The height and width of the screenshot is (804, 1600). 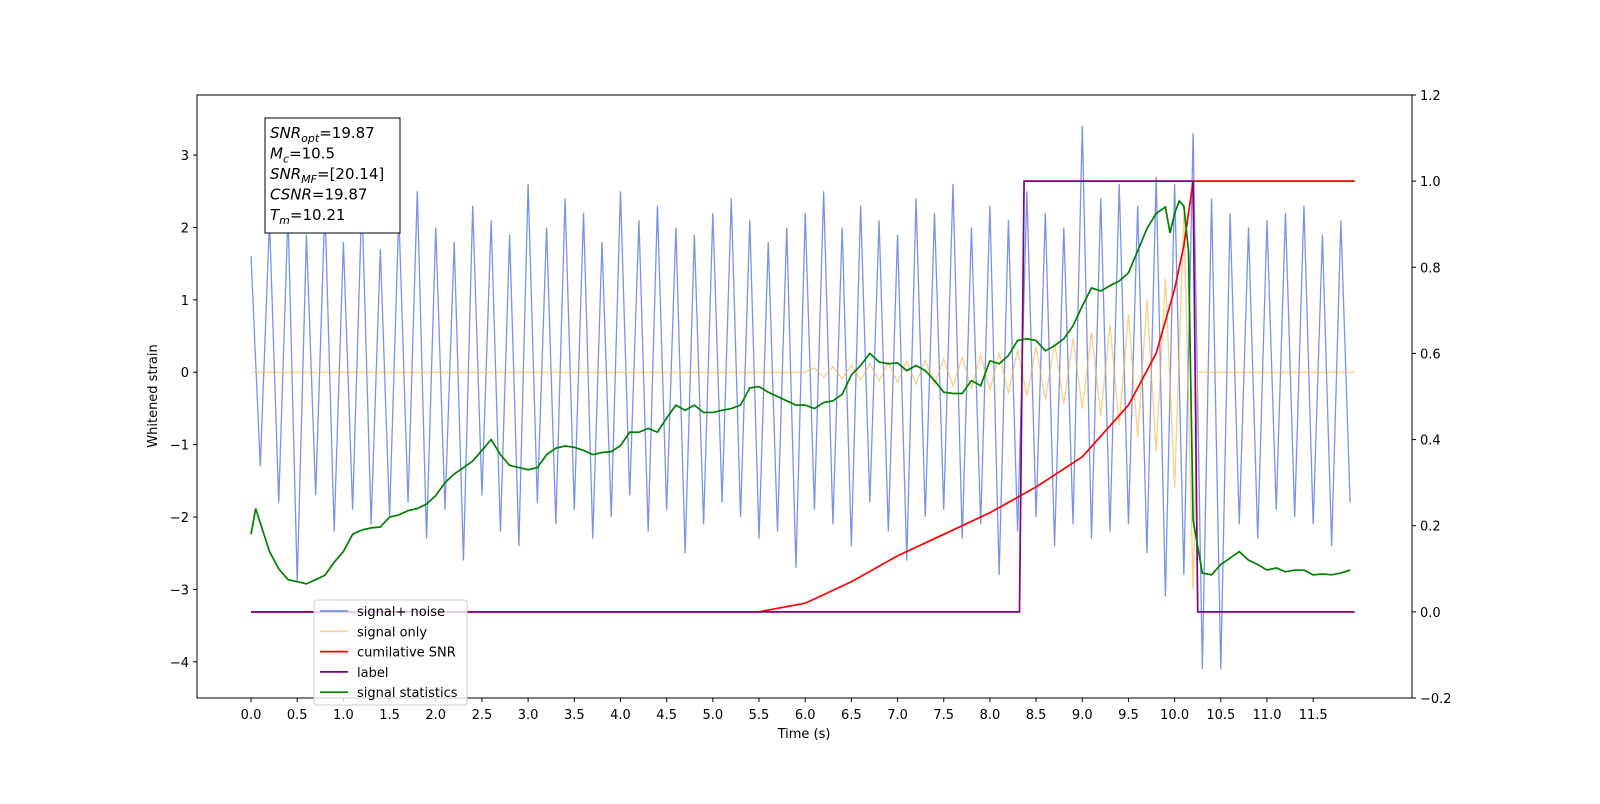 What do you see at coordinates (851, 715) in the screenshot?
I see `x-tick-label: 6.5` at bounding box center [851, 715].